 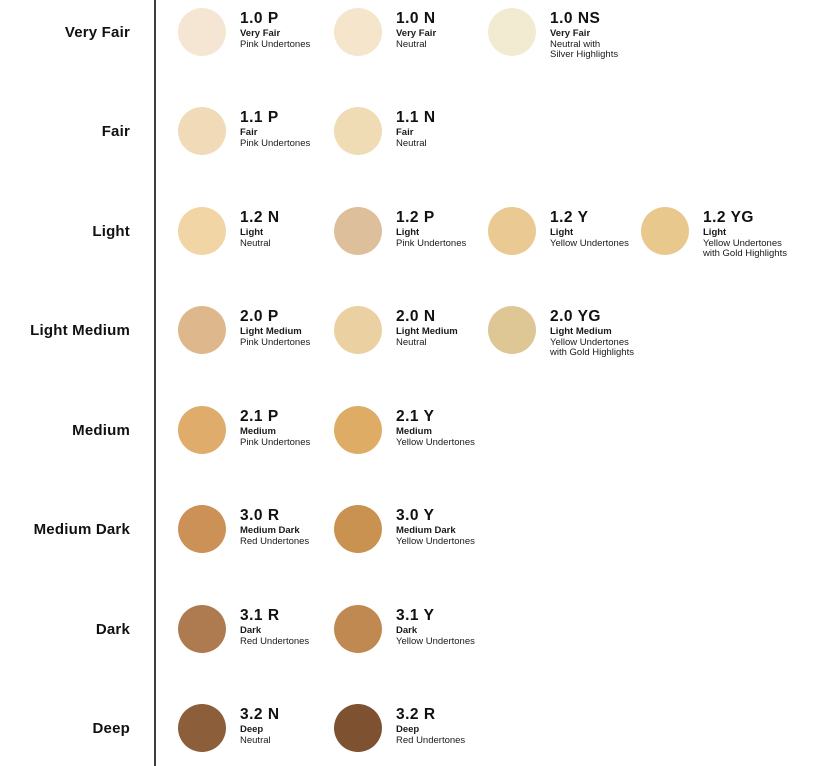 I want to click on shade-info: 2.1 Y Medium Yellow Undertones, so click(x=456, y=427).